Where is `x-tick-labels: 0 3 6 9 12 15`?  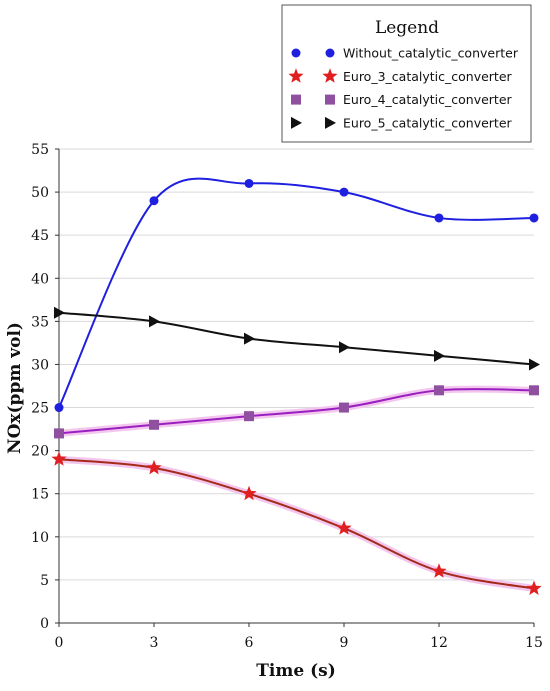 x-tick-labels: 0 3 6 9 12 15 is located at coordinates (299, 643).